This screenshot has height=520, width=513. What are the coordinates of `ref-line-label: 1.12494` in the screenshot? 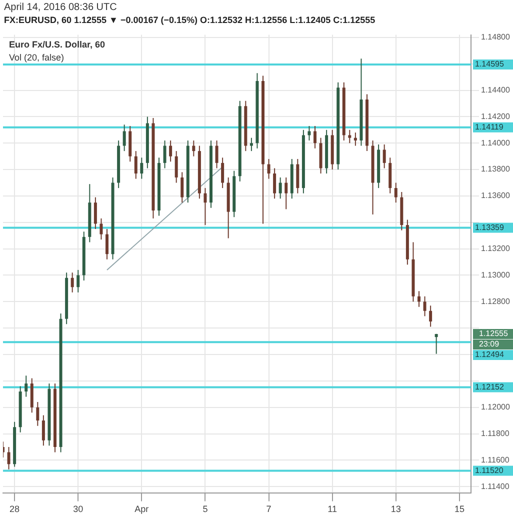 It's located at (489, 355).